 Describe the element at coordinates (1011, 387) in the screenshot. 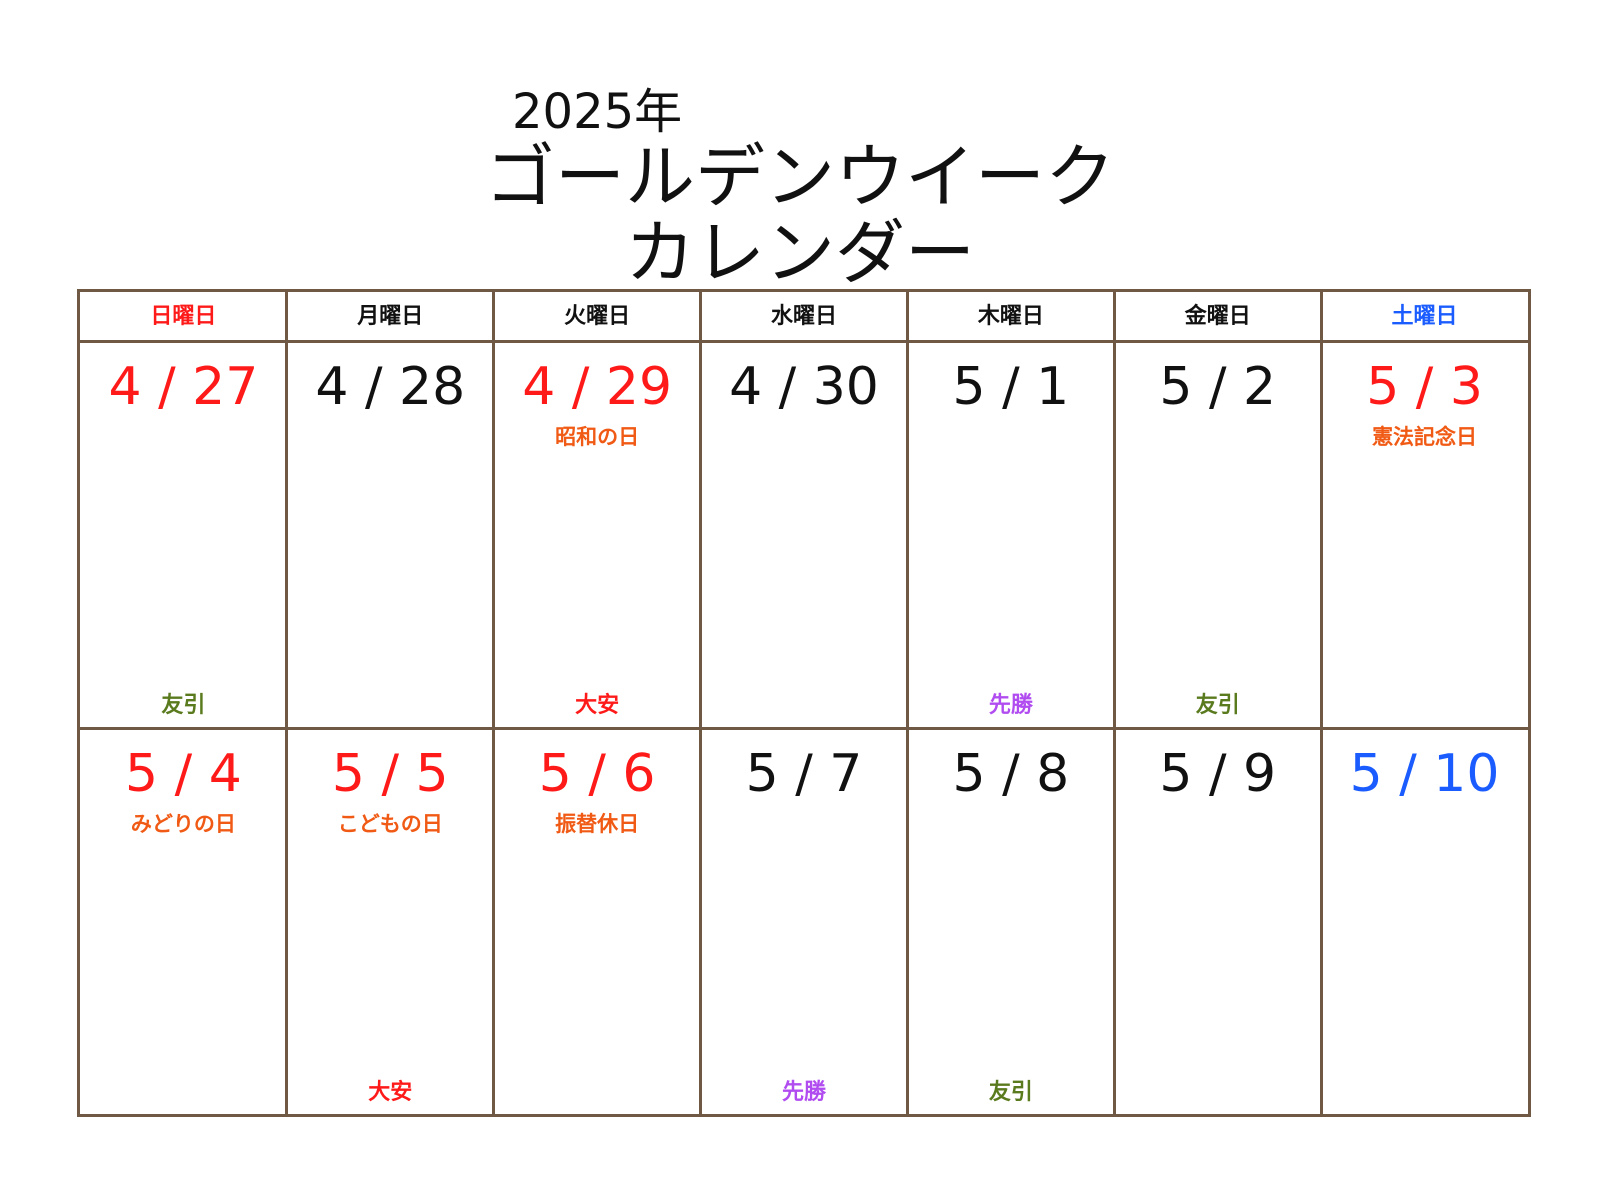

I see `day-date: 5 / 1` at that location.